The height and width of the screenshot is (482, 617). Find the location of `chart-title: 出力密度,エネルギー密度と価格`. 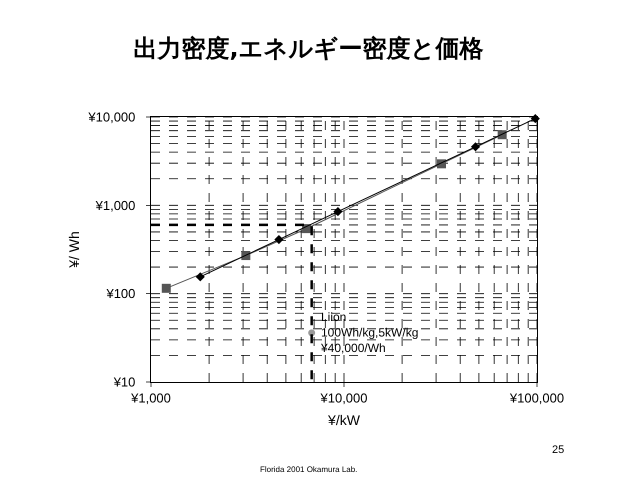

chart-title: 出力密度,エネルギー密度と価格 is located at coordinates (309, 48).